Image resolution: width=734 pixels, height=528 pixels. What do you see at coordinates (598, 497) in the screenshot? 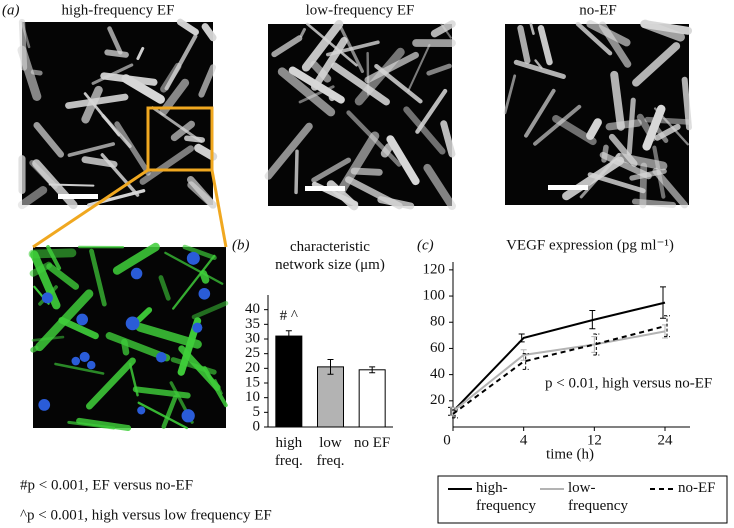
I see `legend-label: low-frequency` at bounding box center [598, 497].